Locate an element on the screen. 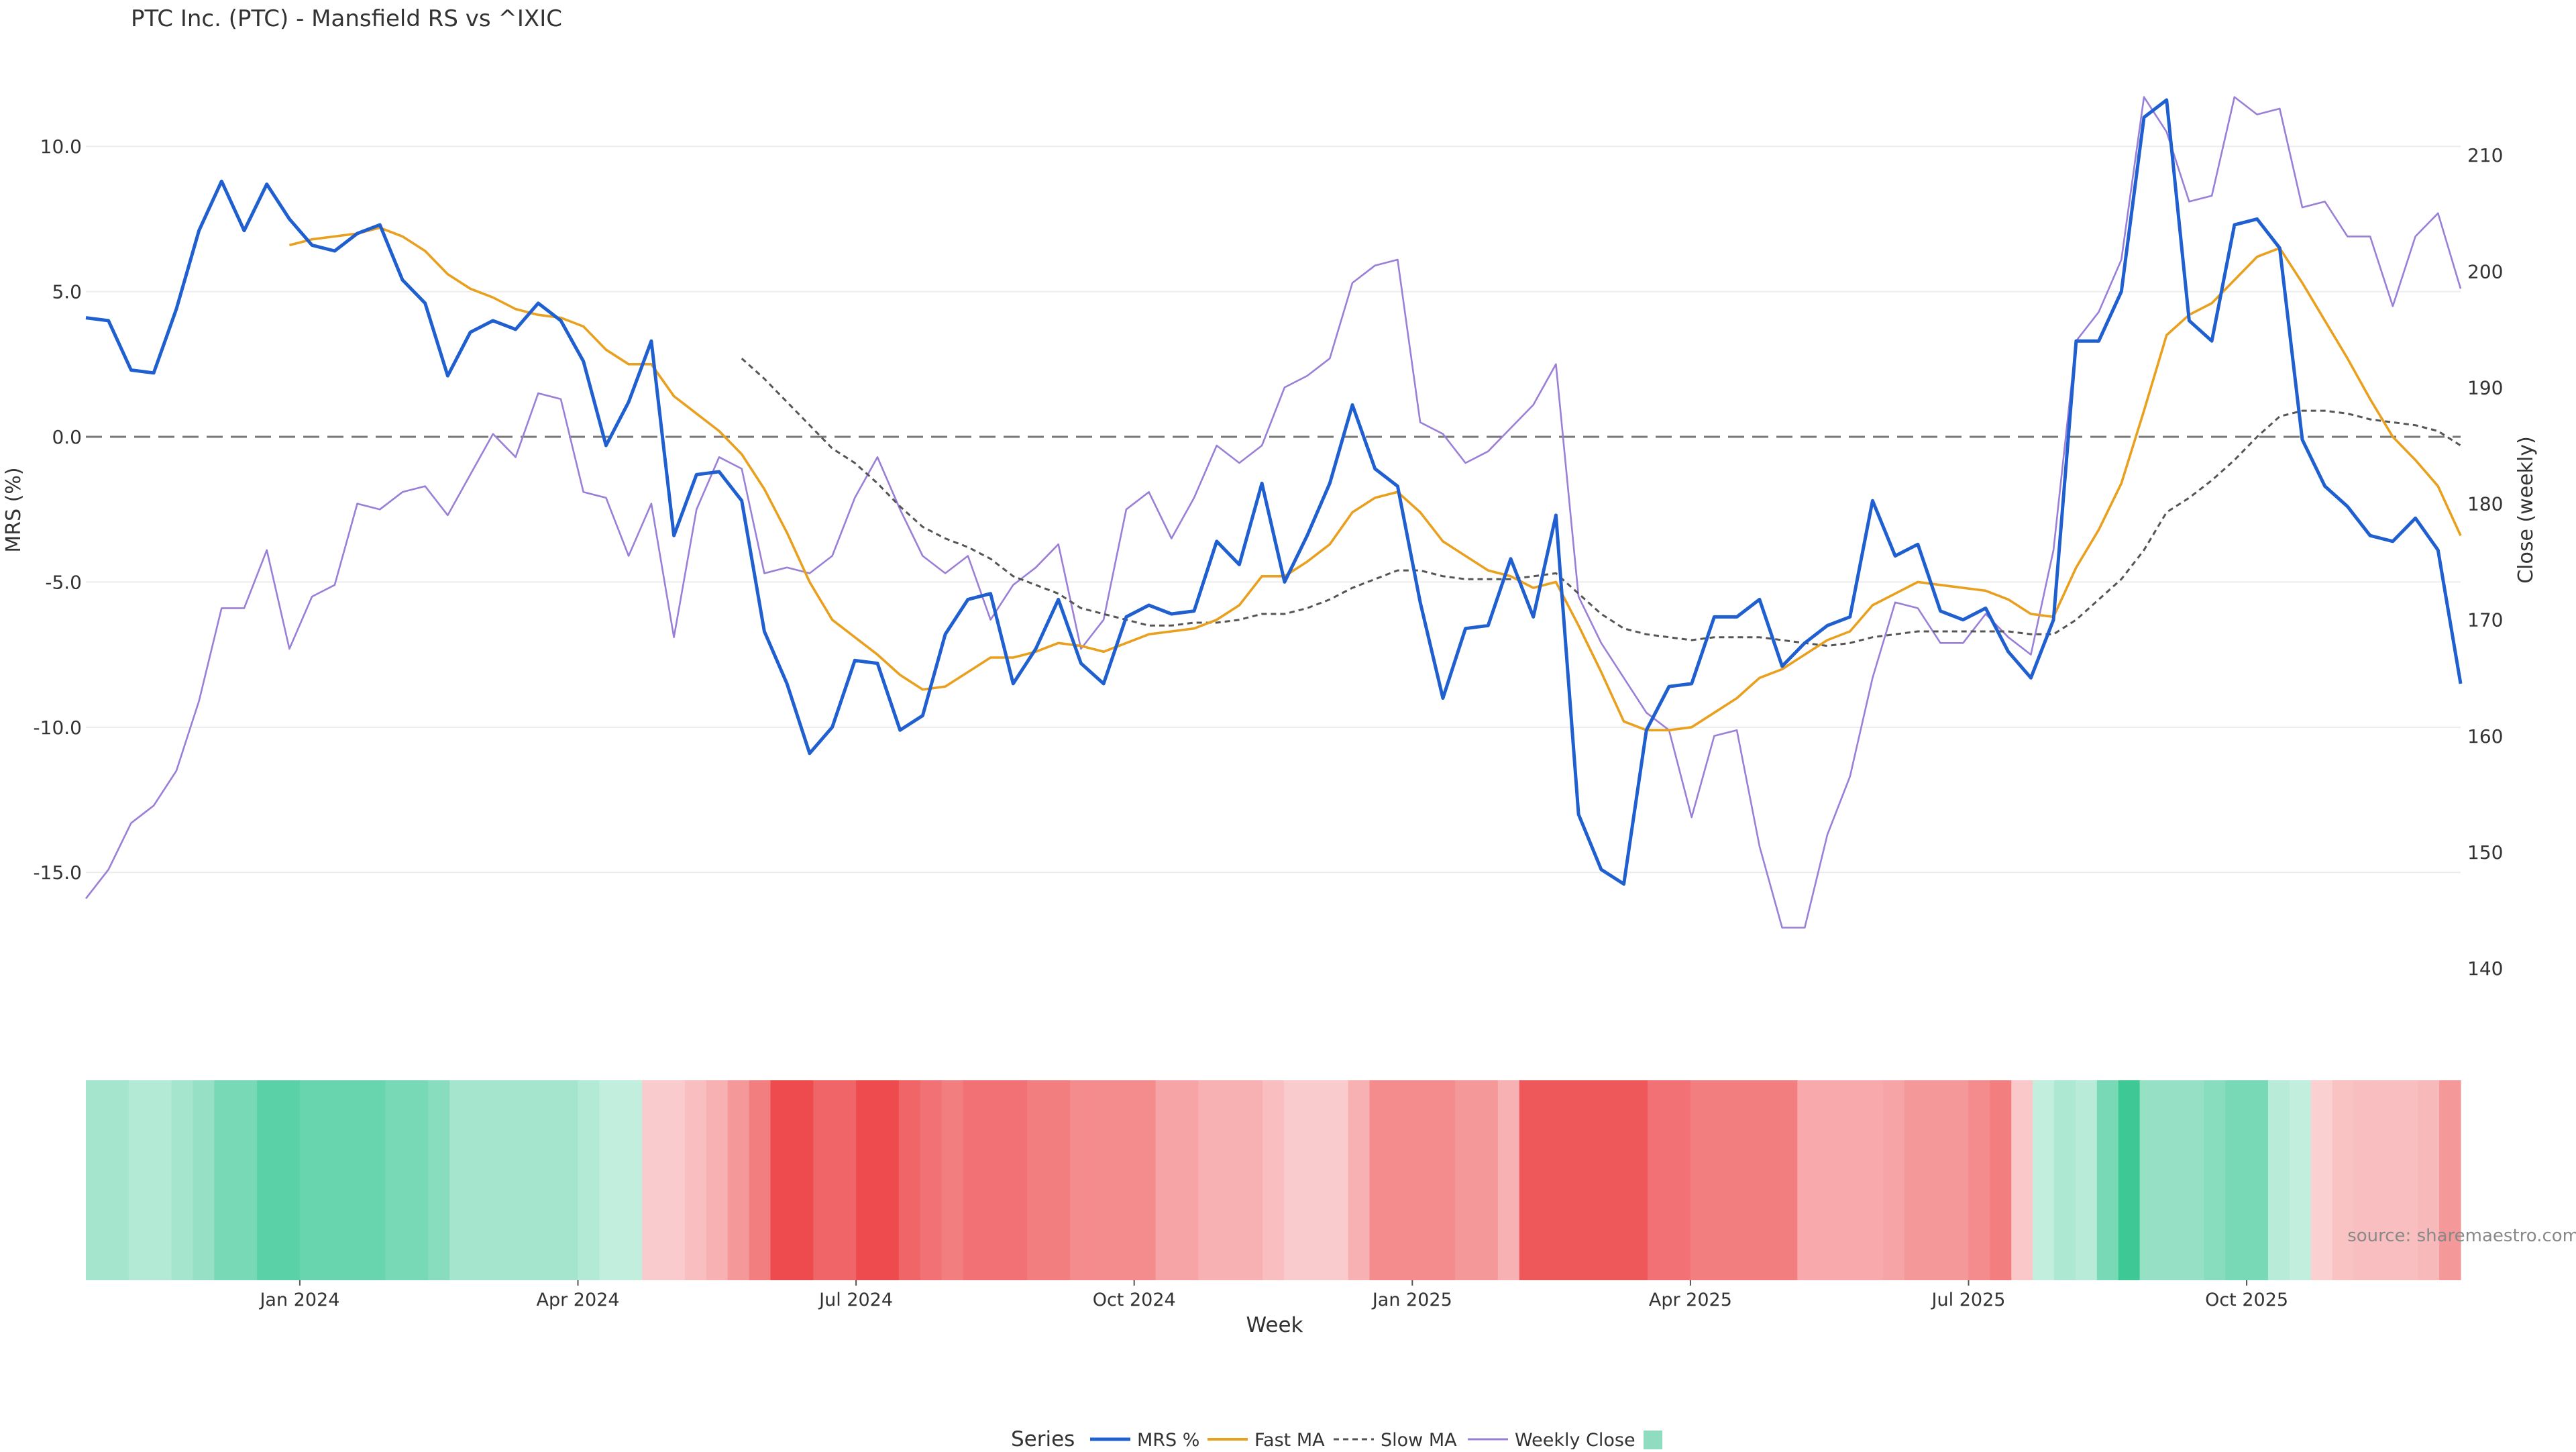 The height and width of the screenshot is (1452, 2576). right-tick-label: 140 is located at coordinates (2485, 969).